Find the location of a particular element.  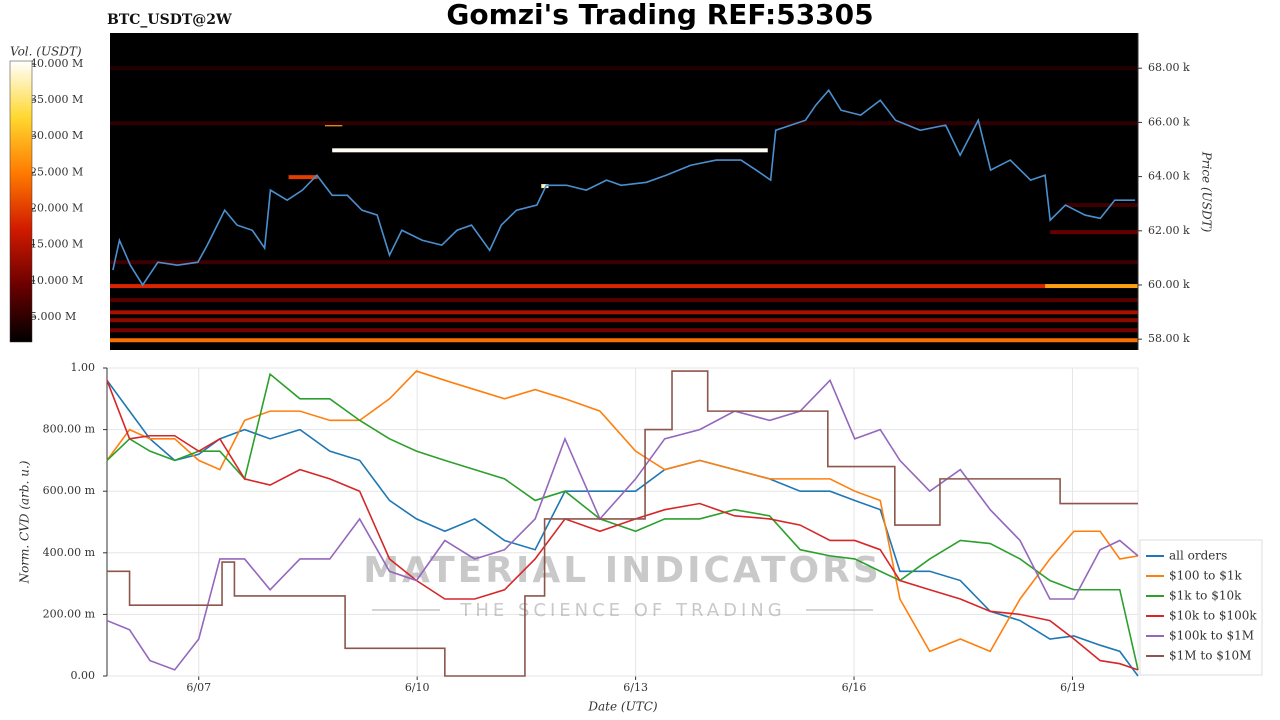

x-tick-label: 6/10 is located at coordinates (417, 687).